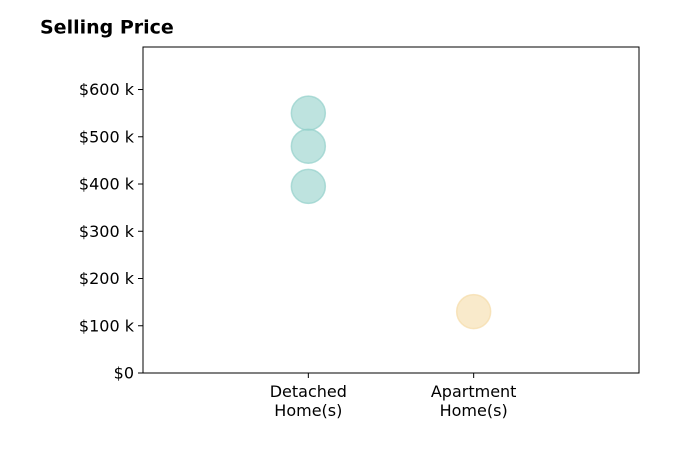 This screenshot has width=679, height=466. I want to click on x-tick-label: Detached Home(s), so click(308, 401).